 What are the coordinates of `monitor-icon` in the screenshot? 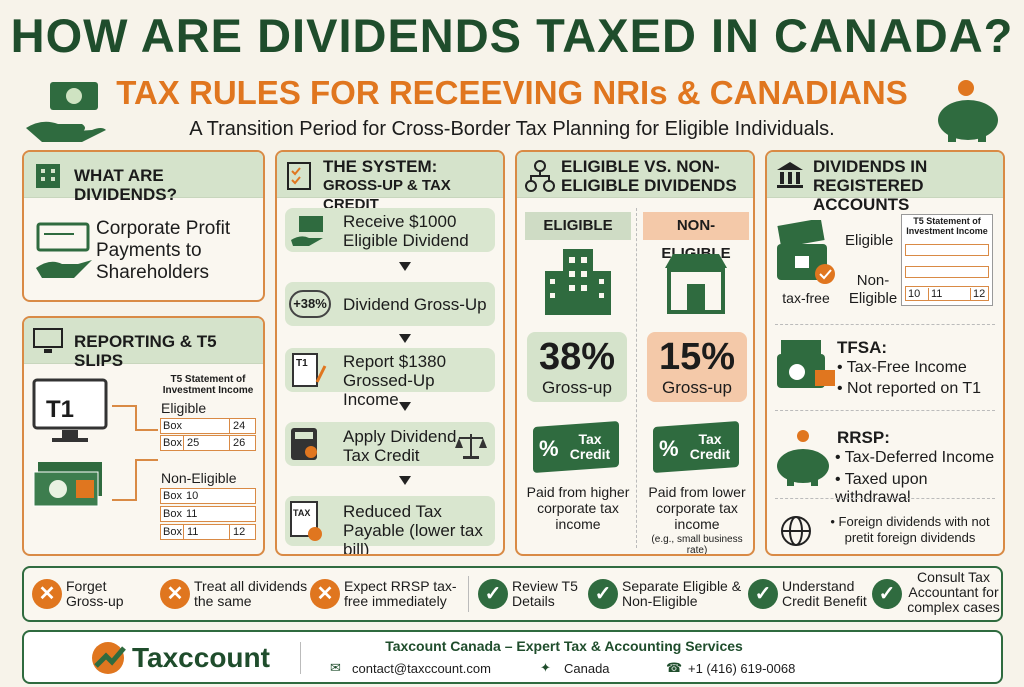 It's located at (48, 340).